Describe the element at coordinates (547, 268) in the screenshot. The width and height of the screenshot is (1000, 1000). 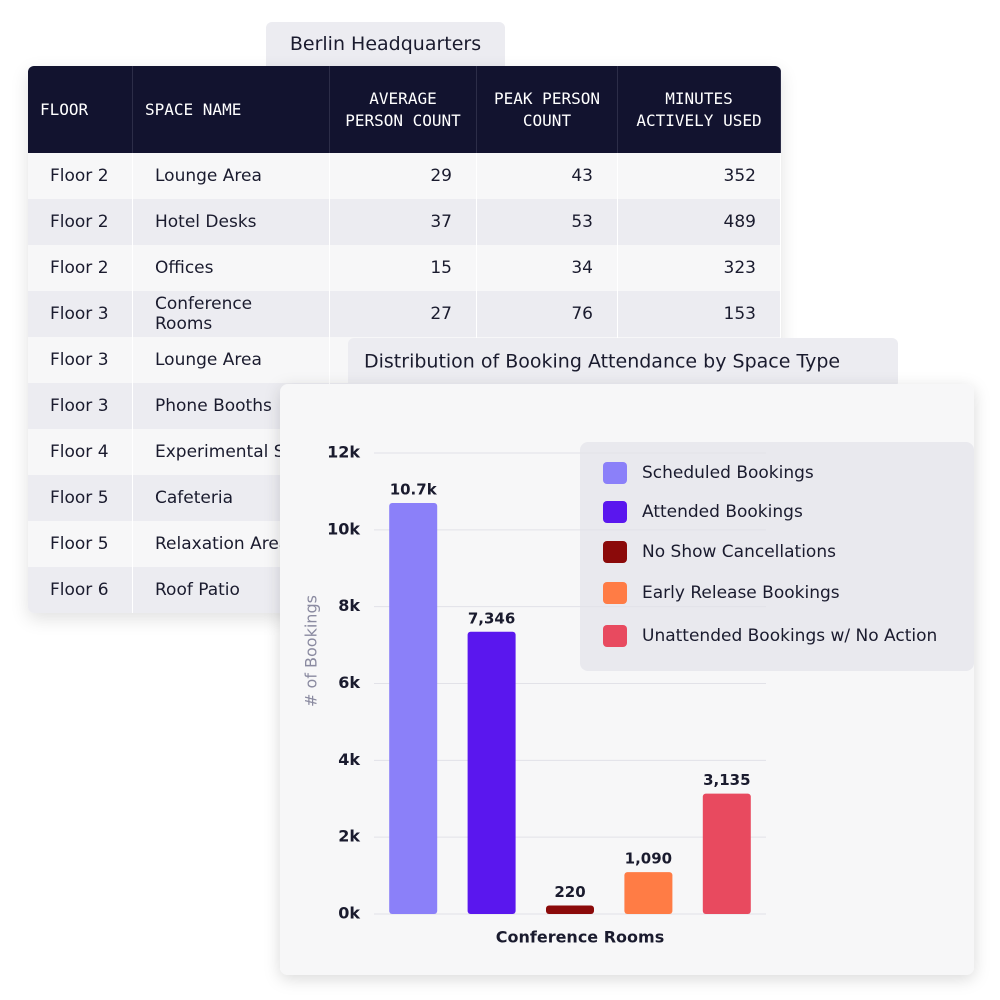
I see `table-cell: 34` at that location.